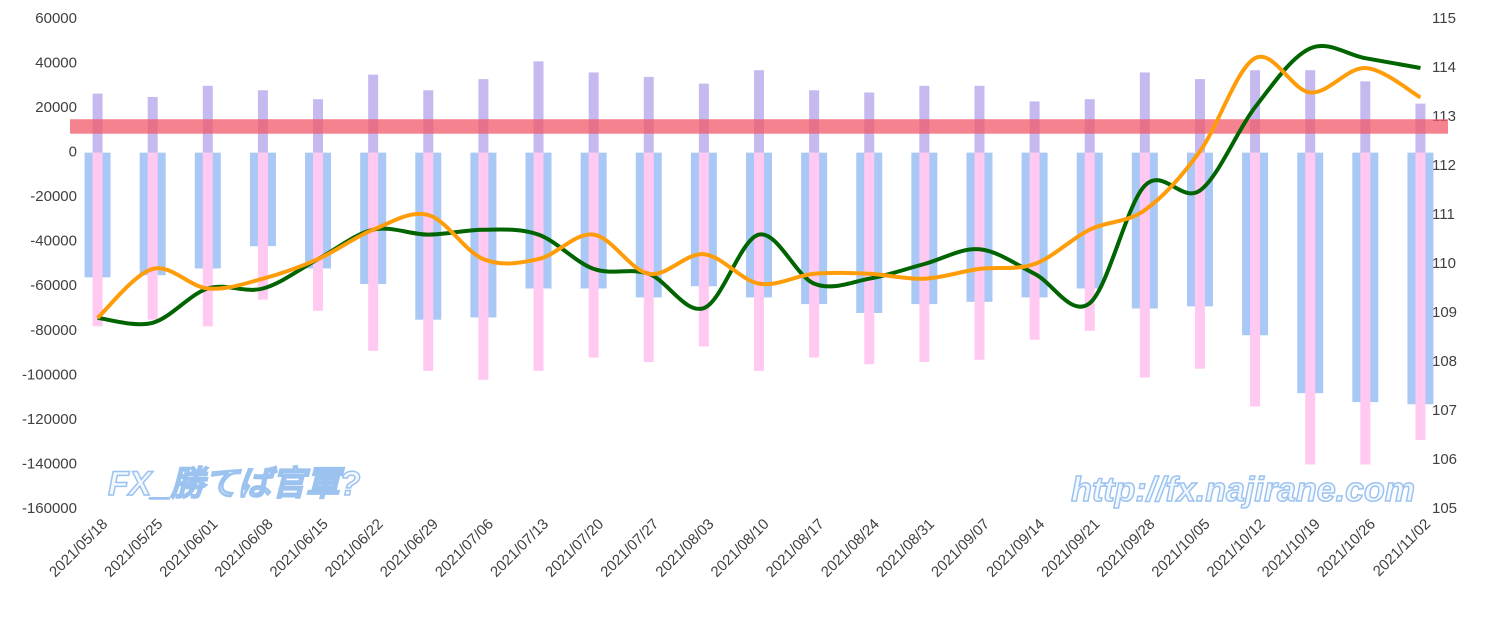 The image size is (1493, 621). What do you see at coordinates (188, 548) in the screenshot?
I see `x-tick-label: 2021/06/01` at bounding box center [188, 548].